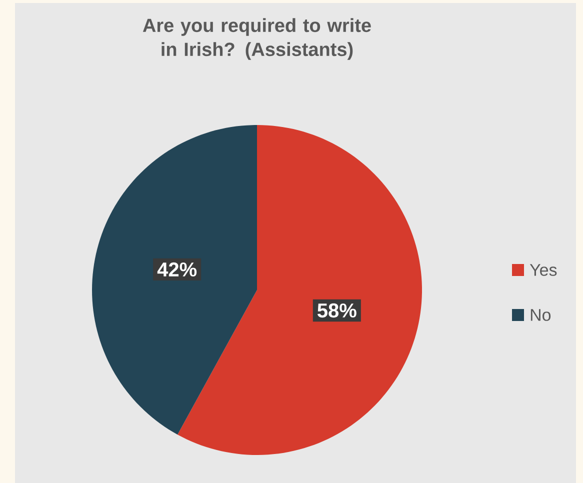 The width and height of the screenshot is (583, 483). What do you see at coordinates (543, 270) in the screenshot?
I see `legend-label: Yes` at bounding box center [543, 270].